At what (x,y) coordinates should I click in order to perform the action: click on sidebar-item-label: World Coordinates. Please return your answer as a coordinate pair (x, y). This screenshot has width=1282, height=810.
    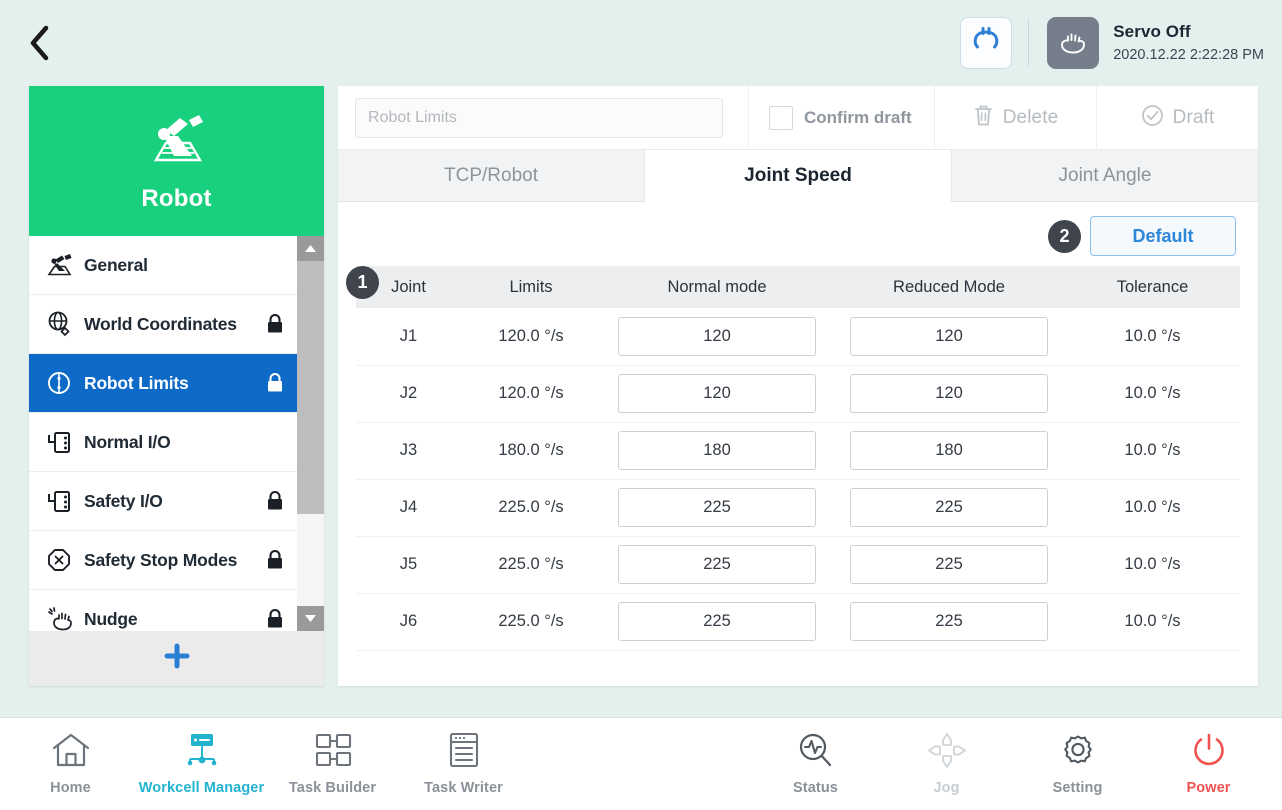
    Looking at the image, I should click on (160, 323).